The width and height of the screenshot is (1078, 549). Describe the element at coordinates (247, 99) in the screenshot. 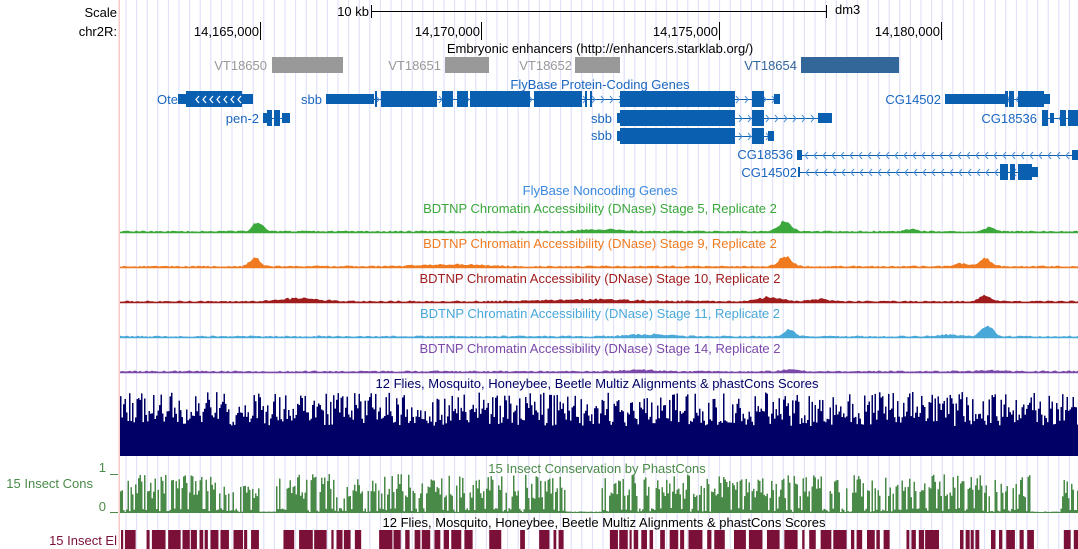

I see `utr-block` at that location.